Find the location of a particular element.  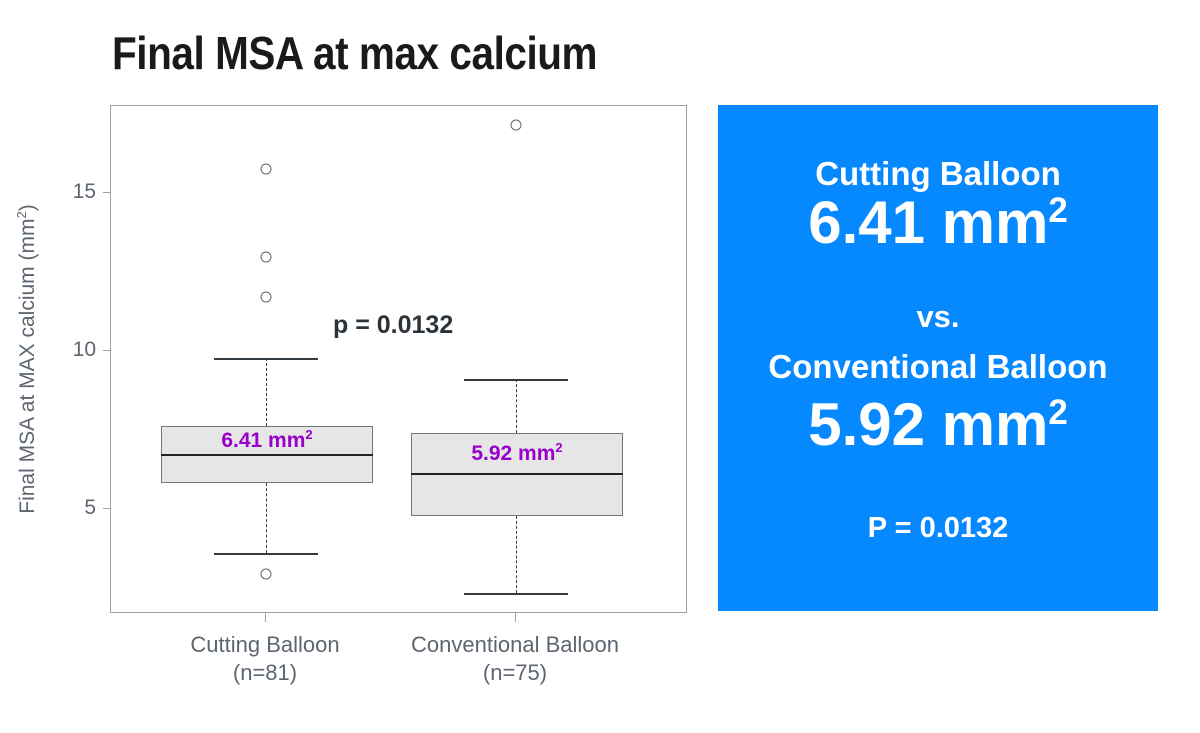

box-value-label-cutting-balloon: 6.41 mm2 is located at coordinates (267, 439).